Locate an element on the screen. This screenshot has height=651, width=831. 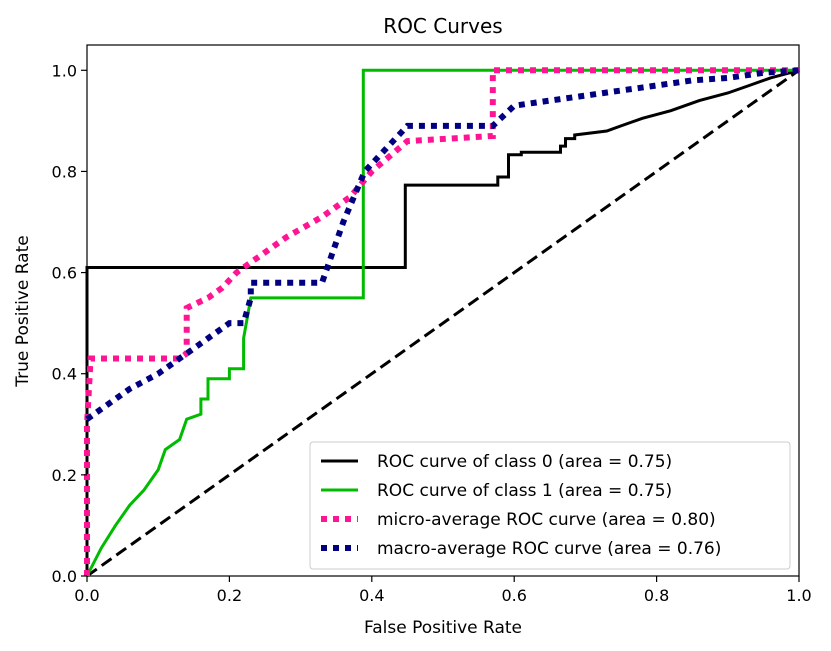
y-tick-label: 0.6 is located at coordinates (64, 273).